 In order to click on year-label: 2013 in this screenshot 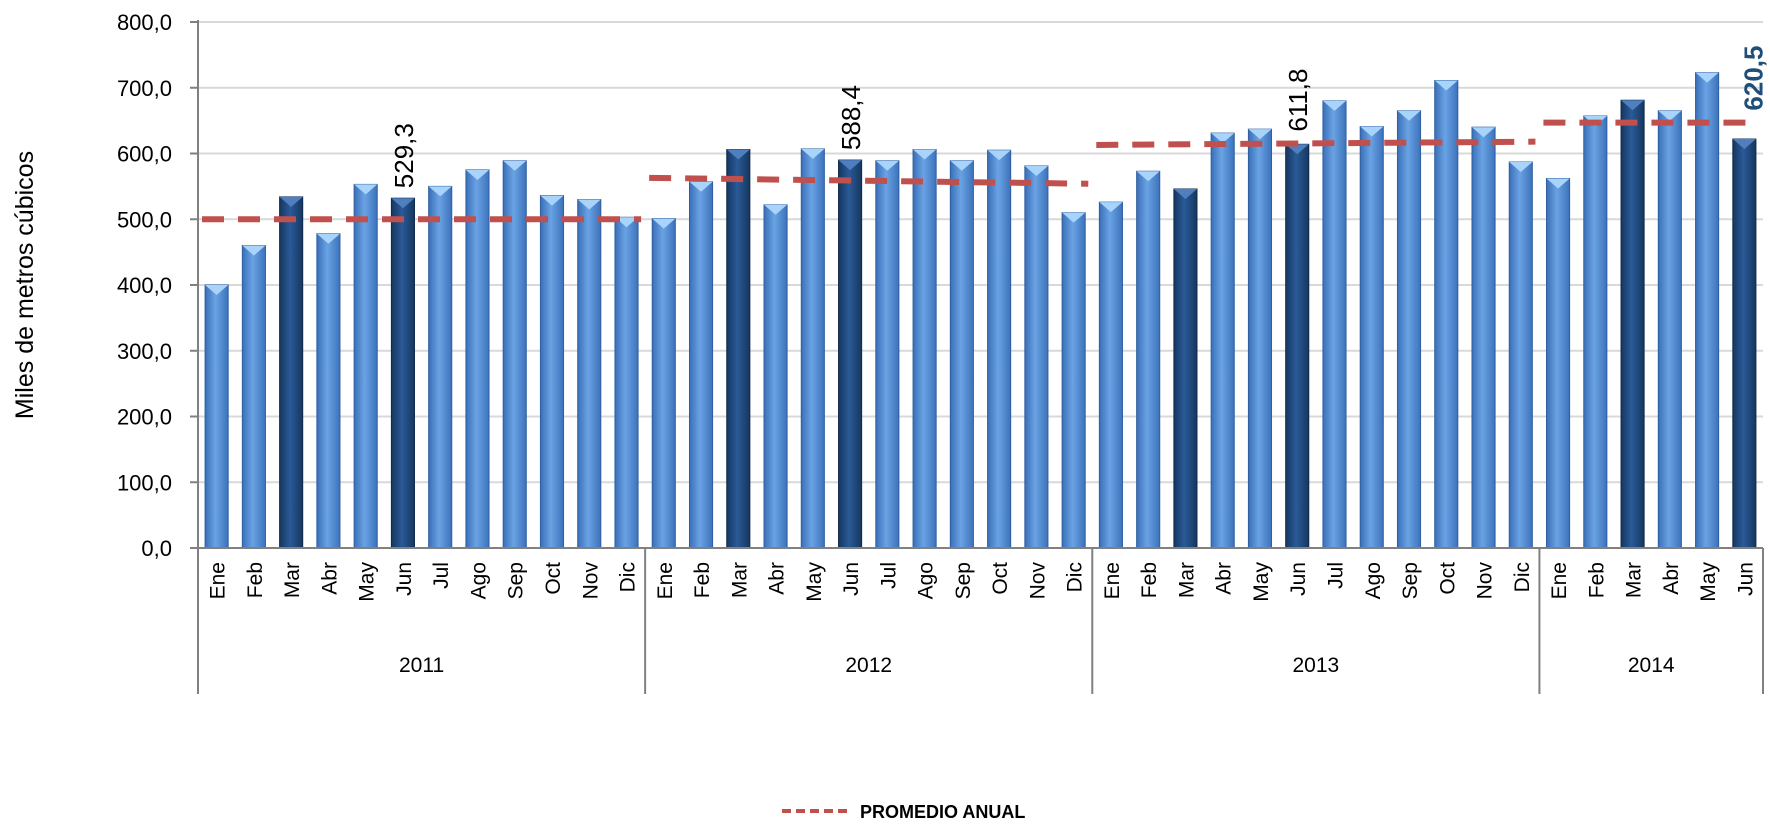, I will do `click(1315, 665)`.